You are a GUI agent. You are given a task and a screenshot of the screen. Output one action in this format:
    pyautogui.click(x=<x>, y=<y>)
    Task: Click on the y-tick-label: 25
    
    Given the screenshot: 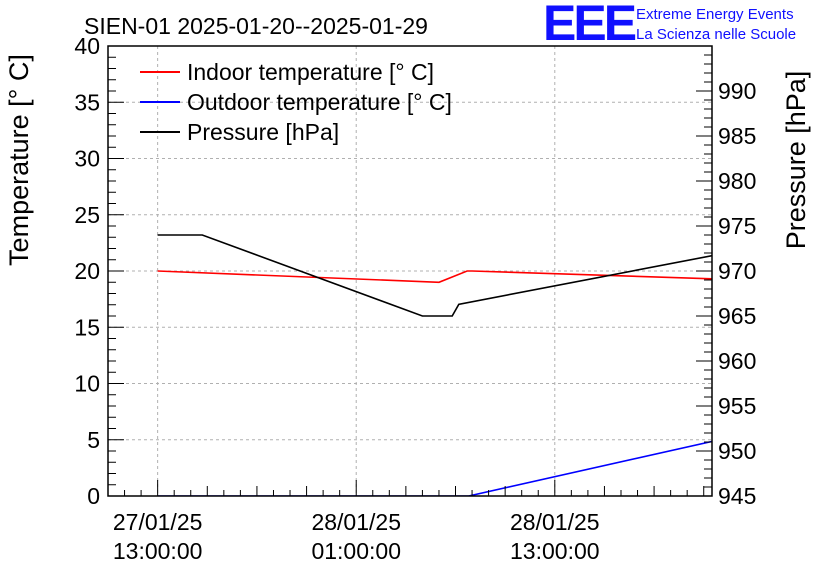 What is the action you would take?
    pyautogui.click(x=87, y=215)
    